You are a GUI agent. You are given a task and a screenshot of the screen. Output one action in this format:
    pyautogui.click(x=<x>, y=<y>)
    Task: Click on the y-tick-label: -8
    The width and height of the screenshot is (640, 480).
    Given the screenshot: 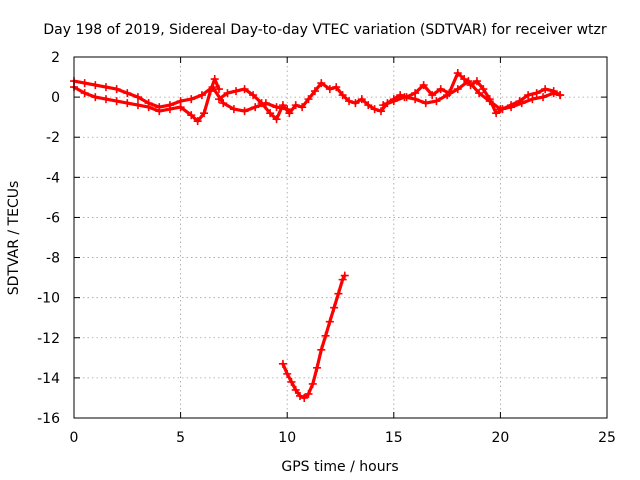 What is the action you would take?
    pyautogui.click(x=53, y=259)
    